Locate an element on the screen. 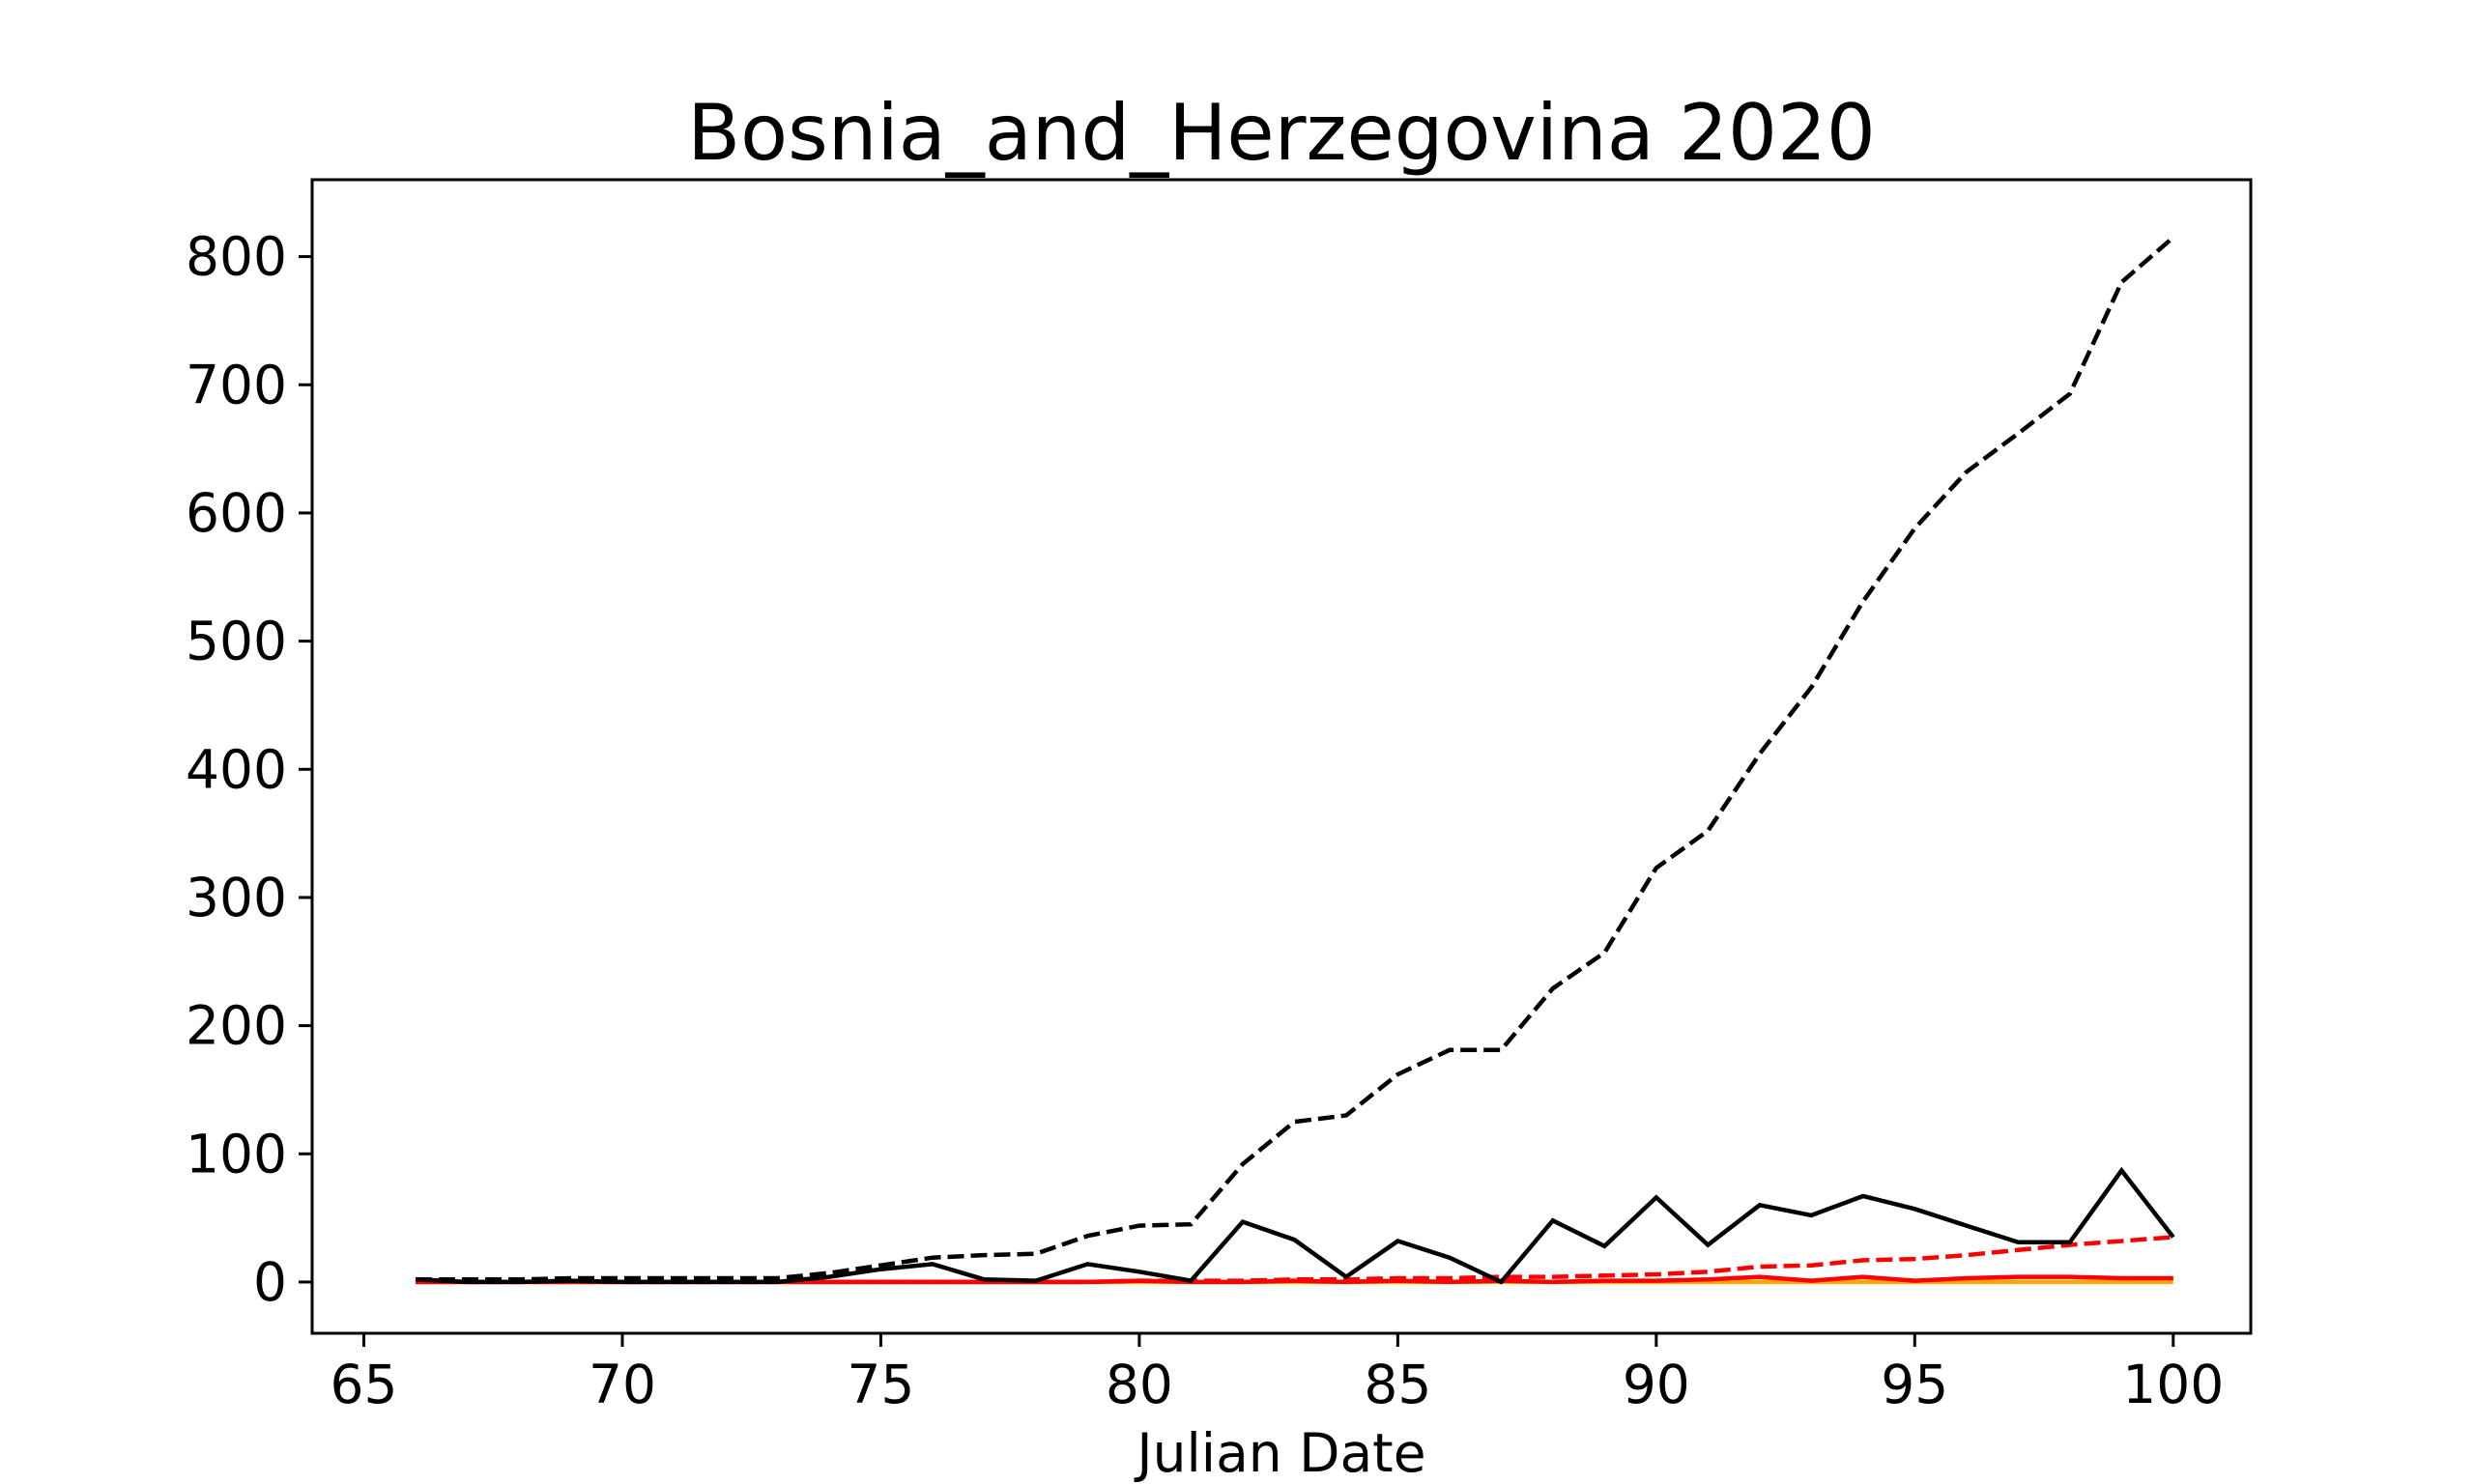 The height and width of the screenshot is (1484, 2474). x-tick-label: 85 is located at coordinates (1398, 1384).